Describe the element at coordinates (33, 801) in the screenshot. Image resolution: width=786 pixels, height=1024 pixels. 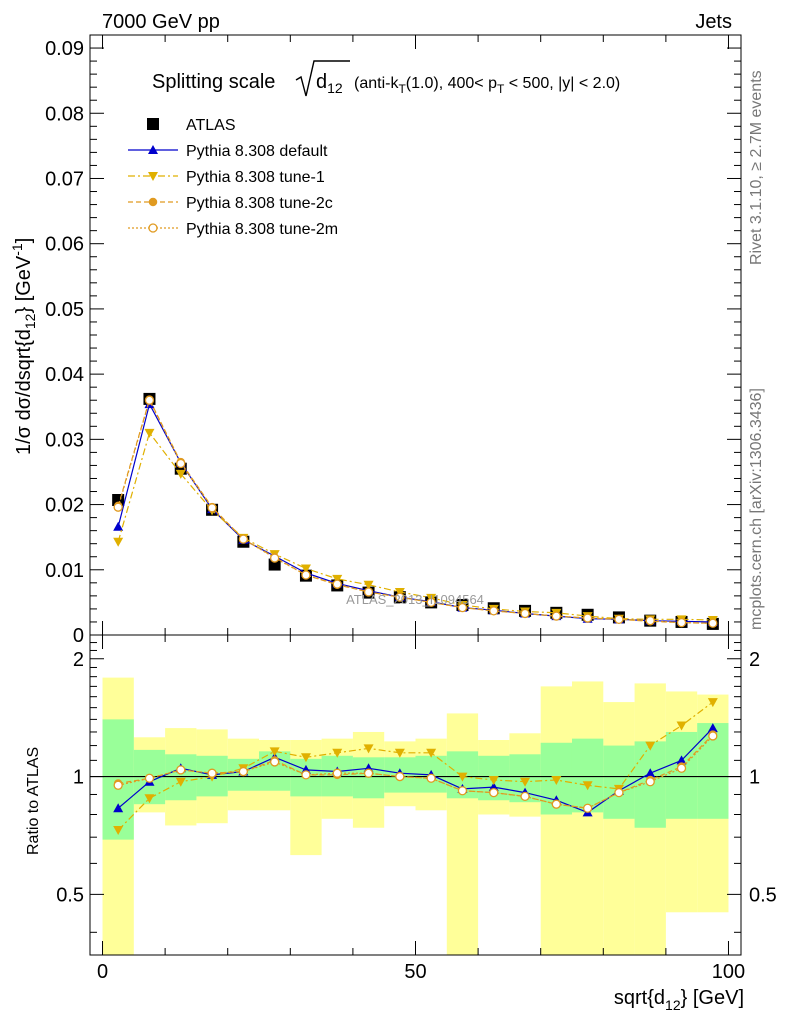
I see `ratio-y-axis-label: Ratio to ATLAS` at that location.